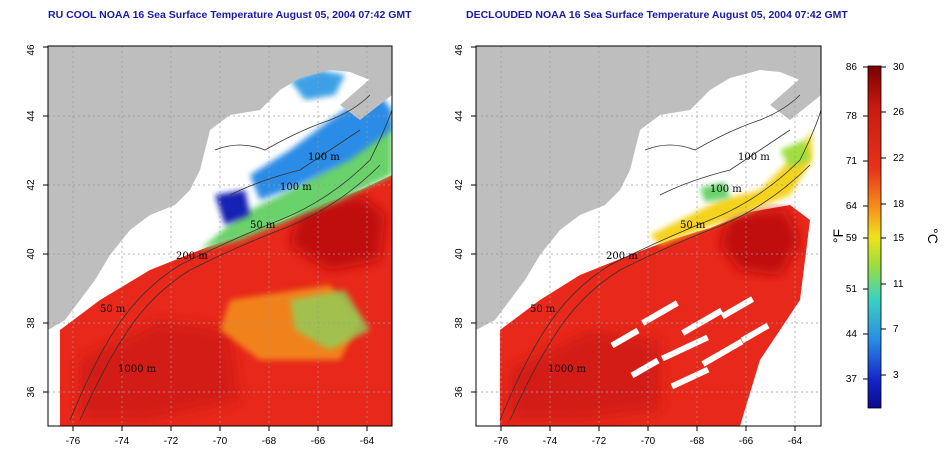 The image size is (950, 475). Describe the element at coordinates (31, 185) in the screenshot. I see `left-y-tick-42: 42` at that location.